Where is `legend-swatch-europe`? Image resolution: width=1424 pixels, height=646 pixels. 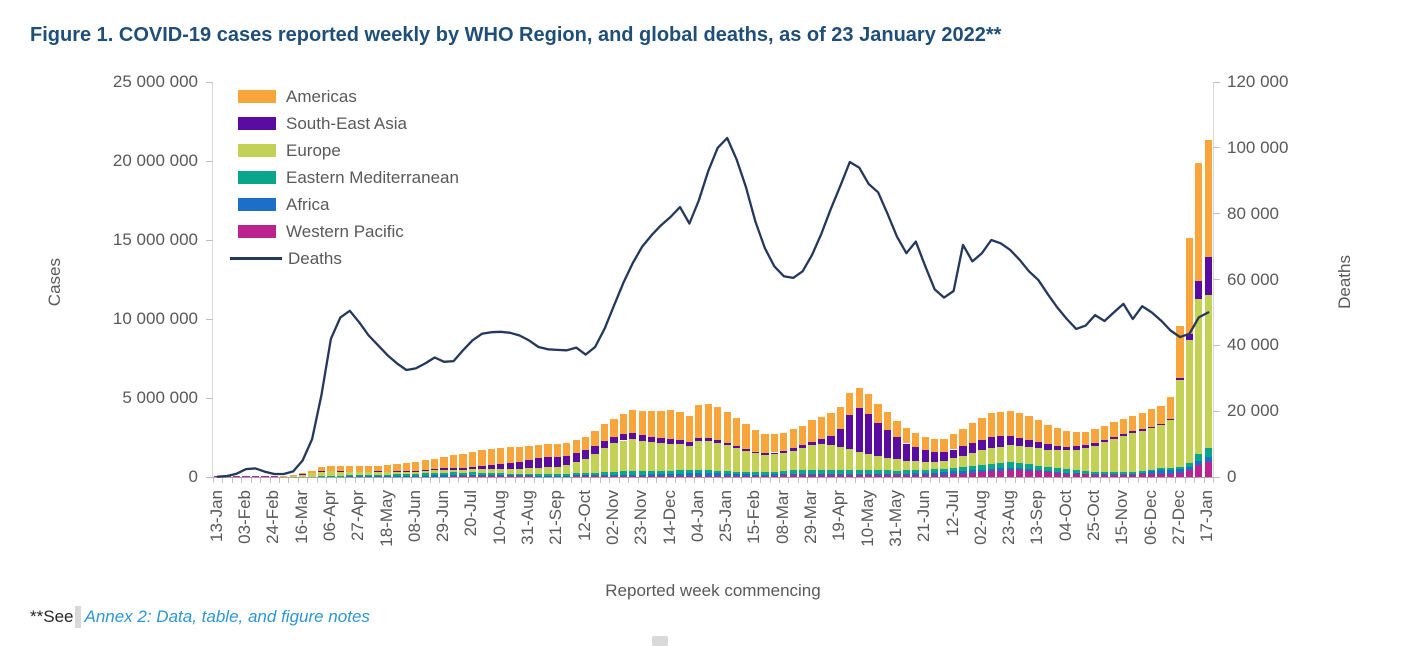 legend-swatch-europe is located at coordinates (257, 150).